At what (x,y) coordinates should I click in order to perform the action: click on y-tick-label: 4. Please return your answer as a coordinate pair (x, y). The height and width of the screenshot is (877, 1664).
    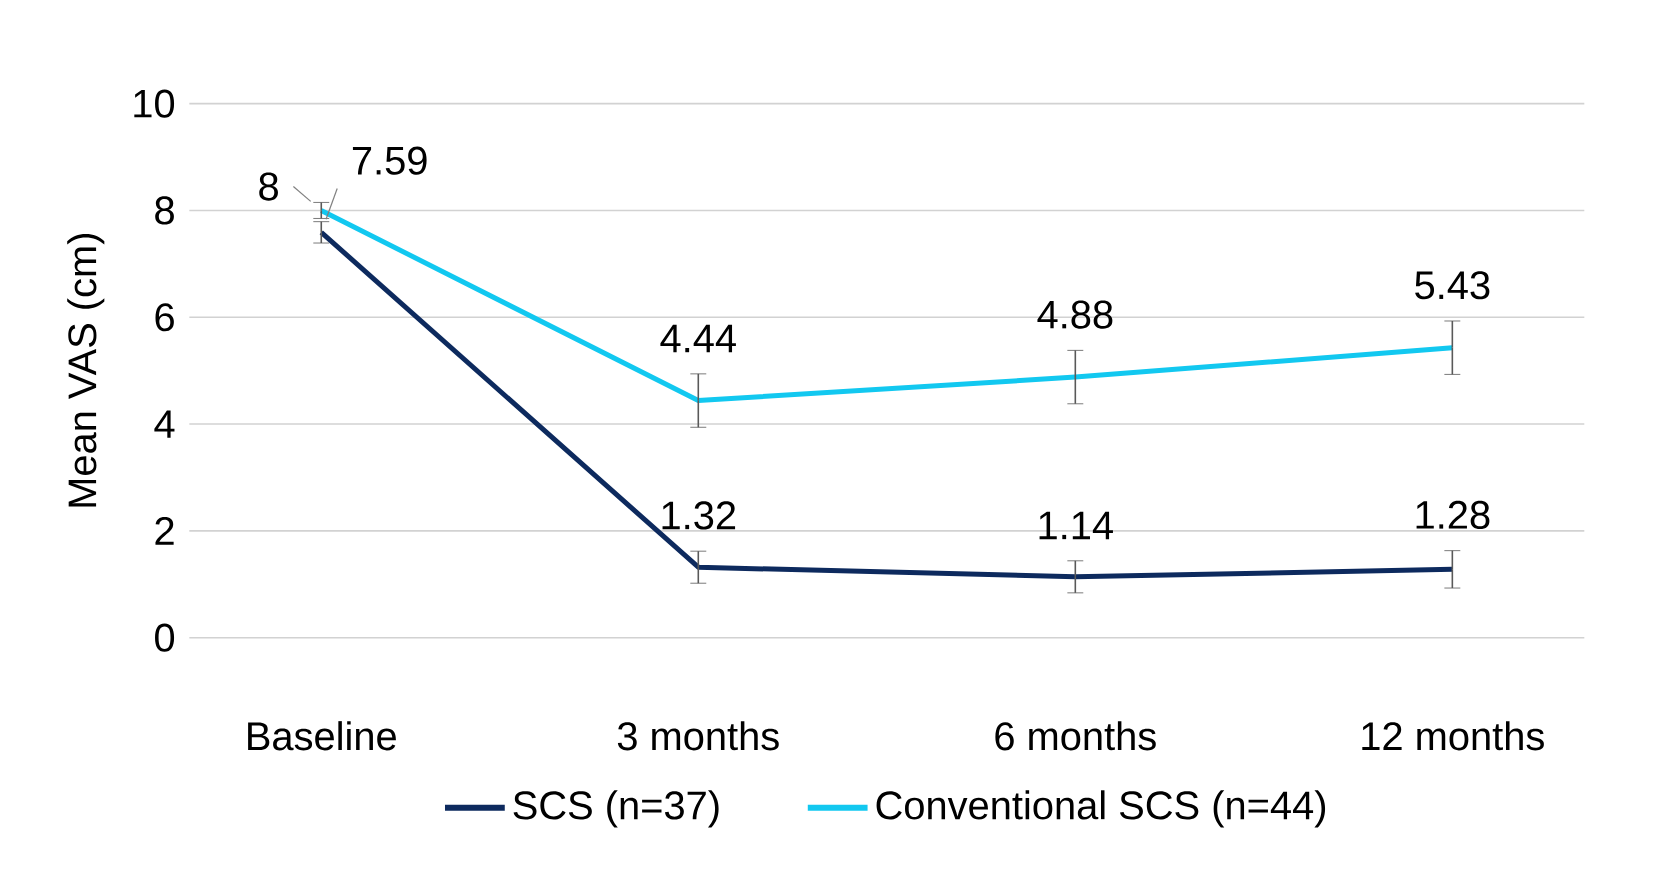
    Looking at the image, I should click on (164, 424).